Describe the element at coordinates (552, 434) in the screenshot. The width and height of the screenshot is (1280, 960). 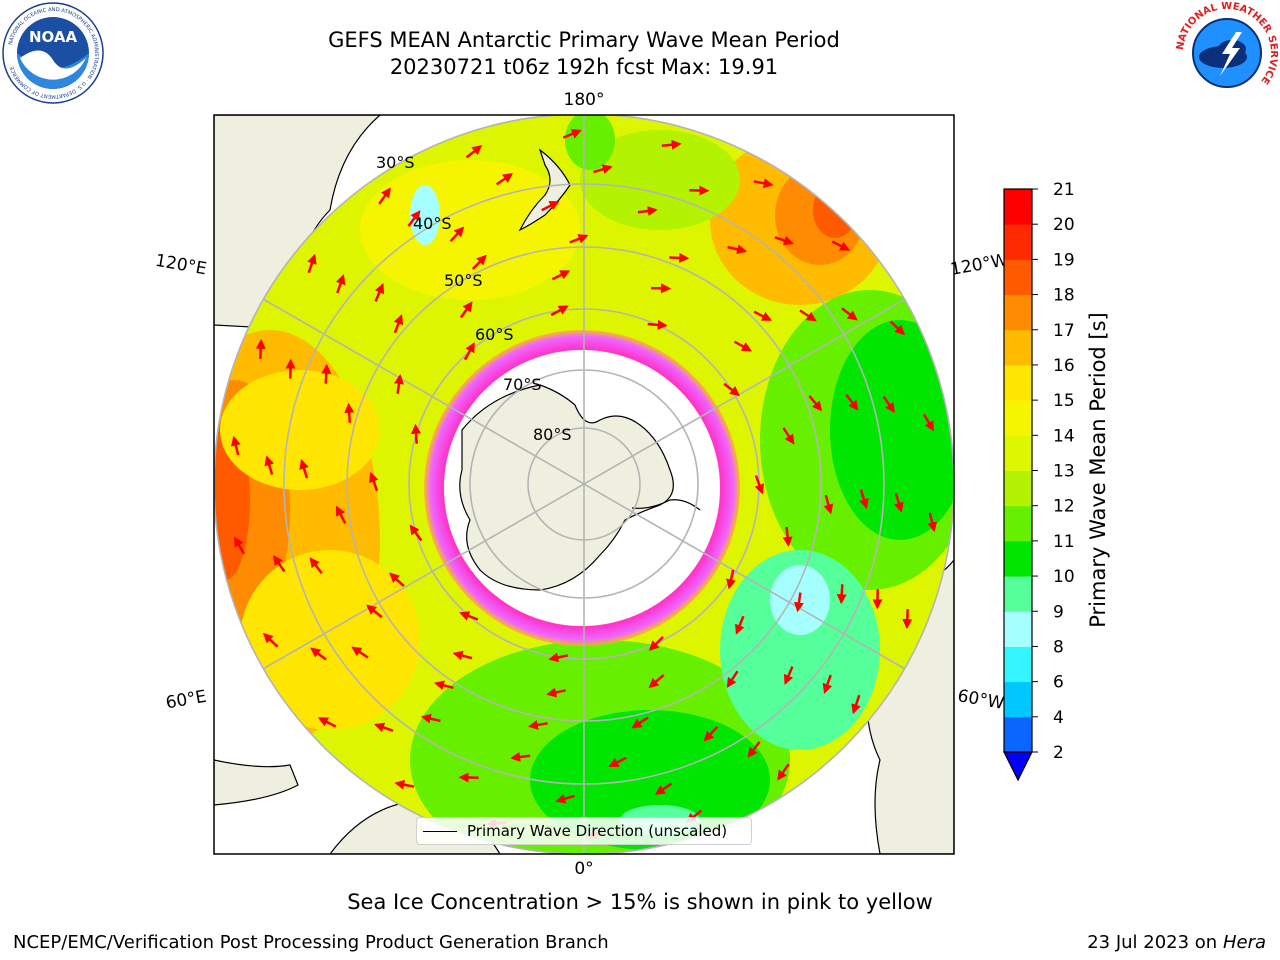
I see `lat-label-80s: 80°S` at that location.